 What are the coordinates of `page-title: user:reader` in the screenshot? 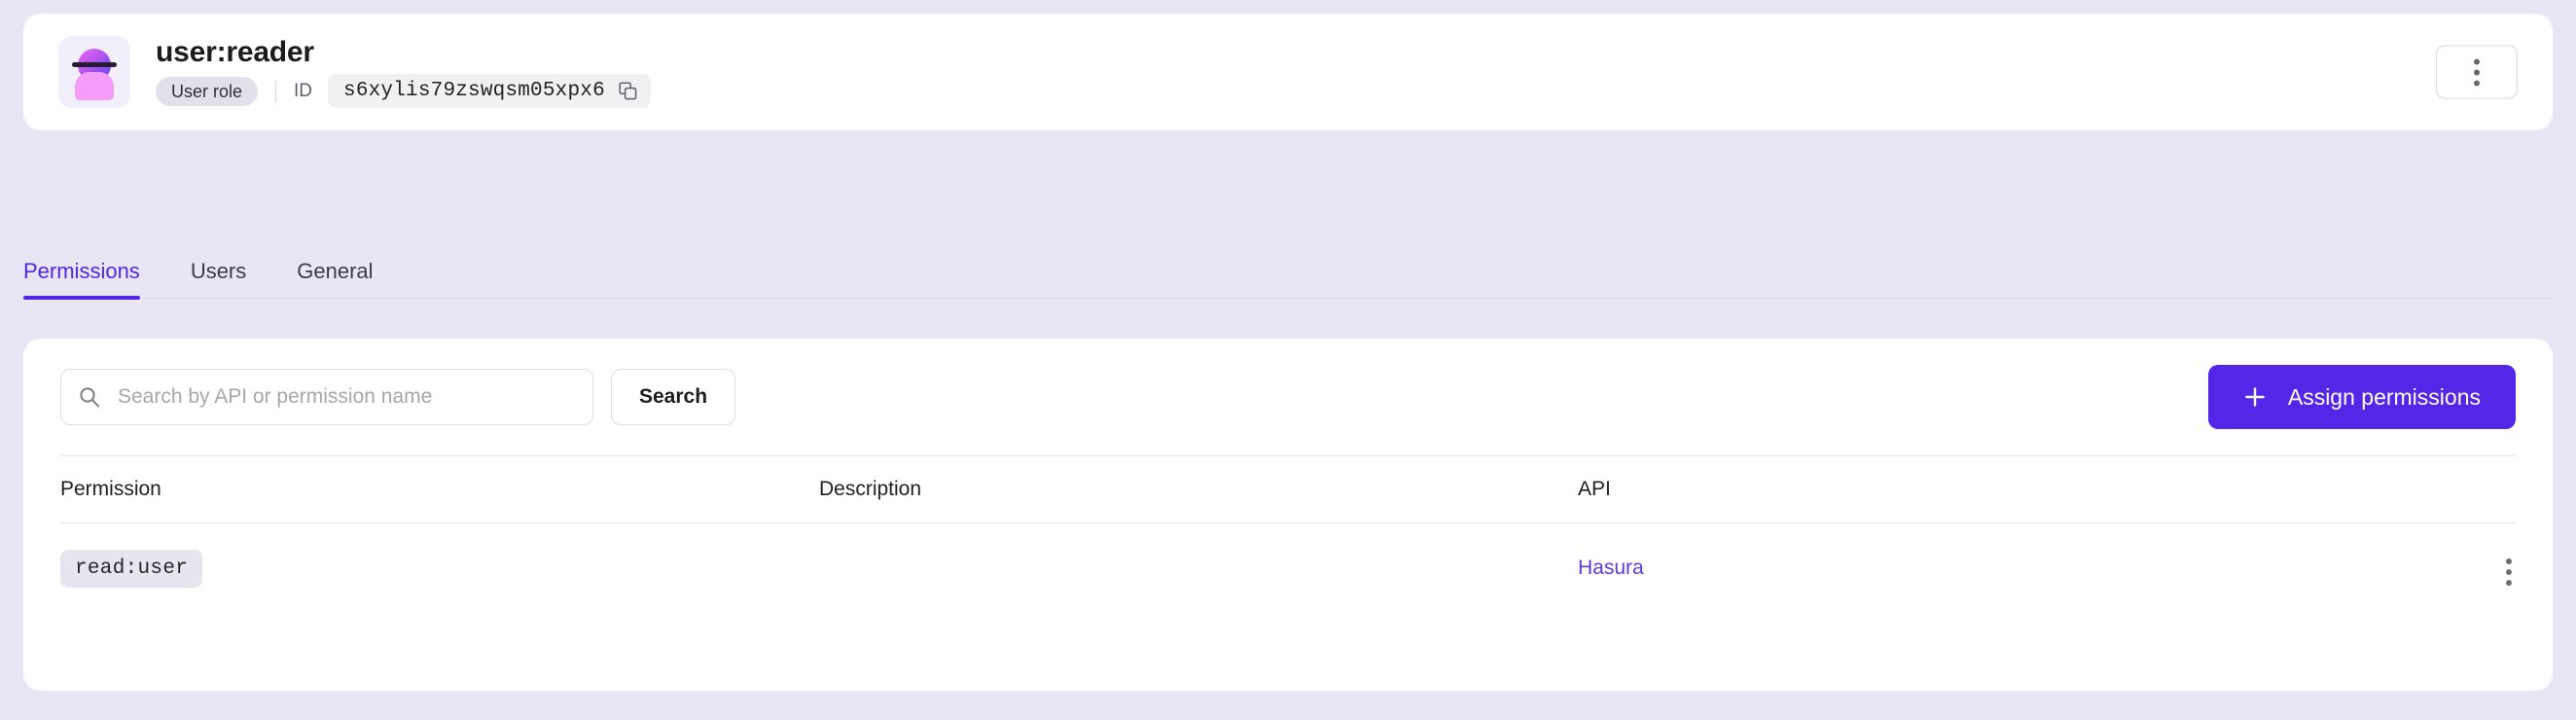 It's located at (235, 52).